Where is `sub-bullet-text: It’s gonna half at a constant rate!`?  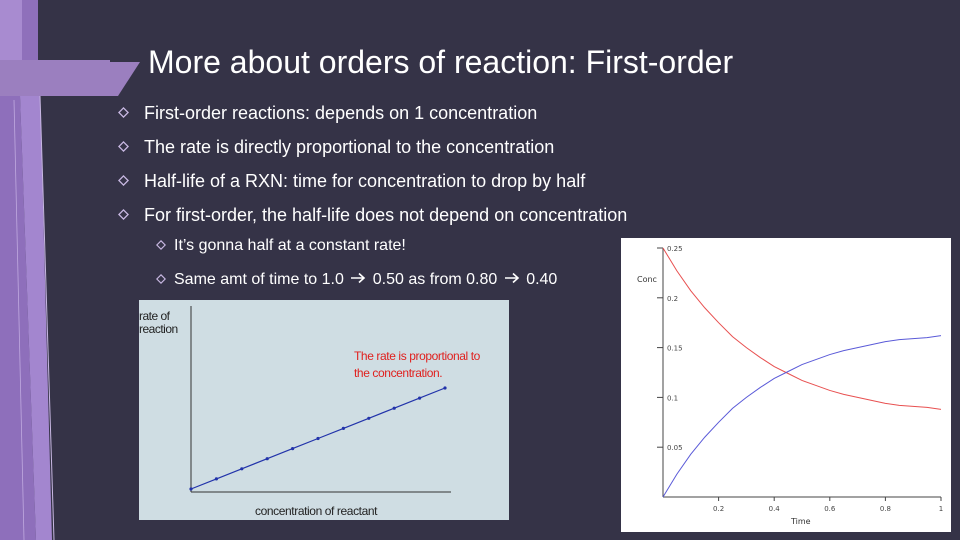
sub-bullet-text: It’s gonna half at a constant rate! is located at coordinates (290, 245).